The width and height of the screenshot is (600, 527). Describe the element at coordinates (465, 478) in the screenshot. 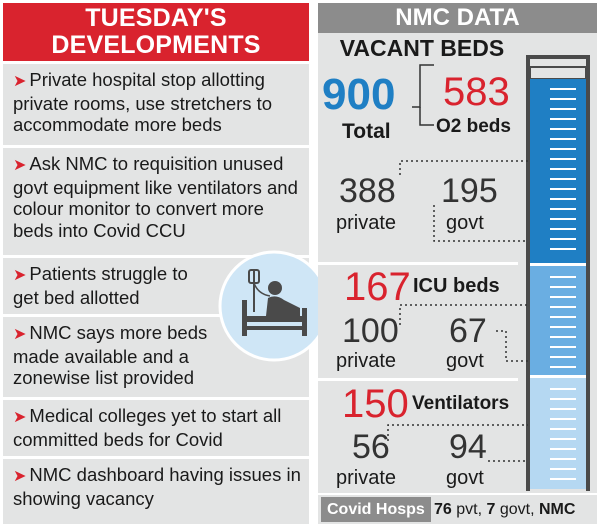

I see `vent-govt-label: govt` at that location.